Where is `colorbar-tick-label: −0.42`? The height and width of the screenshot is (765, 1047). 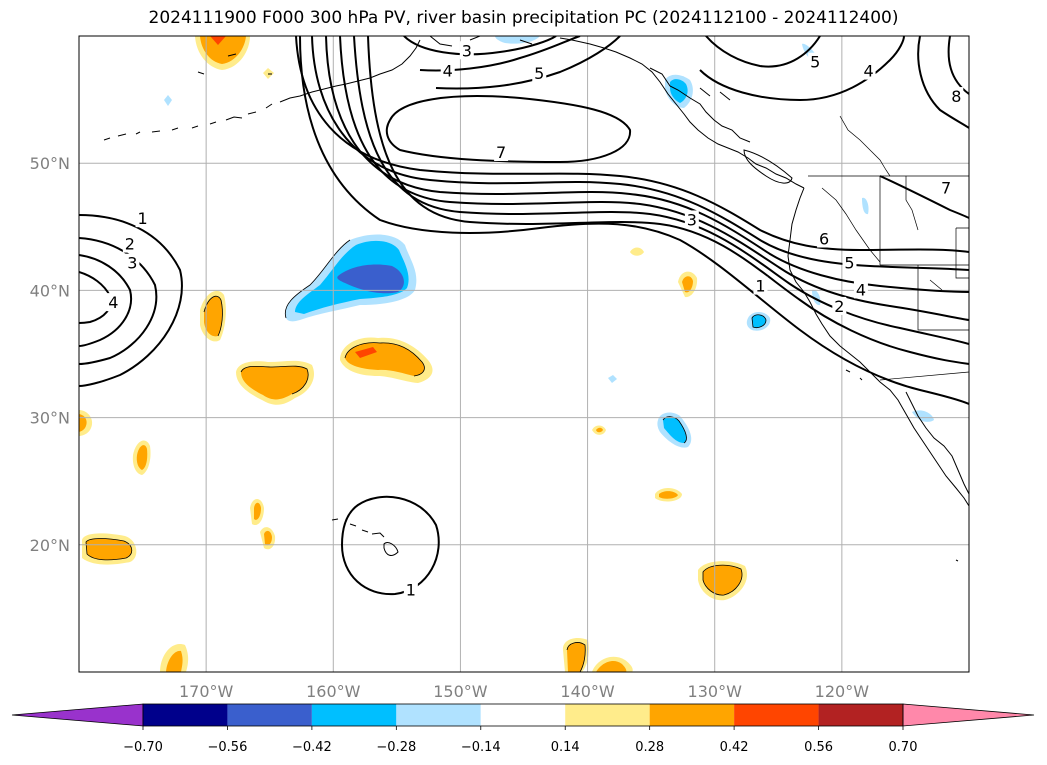
colorbar-tick-label: −0.42 is located at coordinates (312, 747).